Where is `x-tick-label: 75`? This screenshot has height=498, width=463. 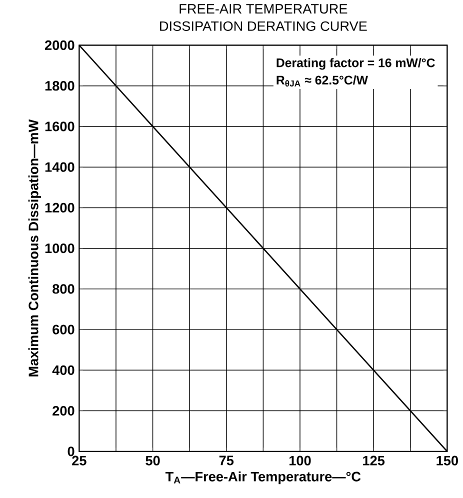 x-tick-label: 75 is located at coordinates (227, 461).